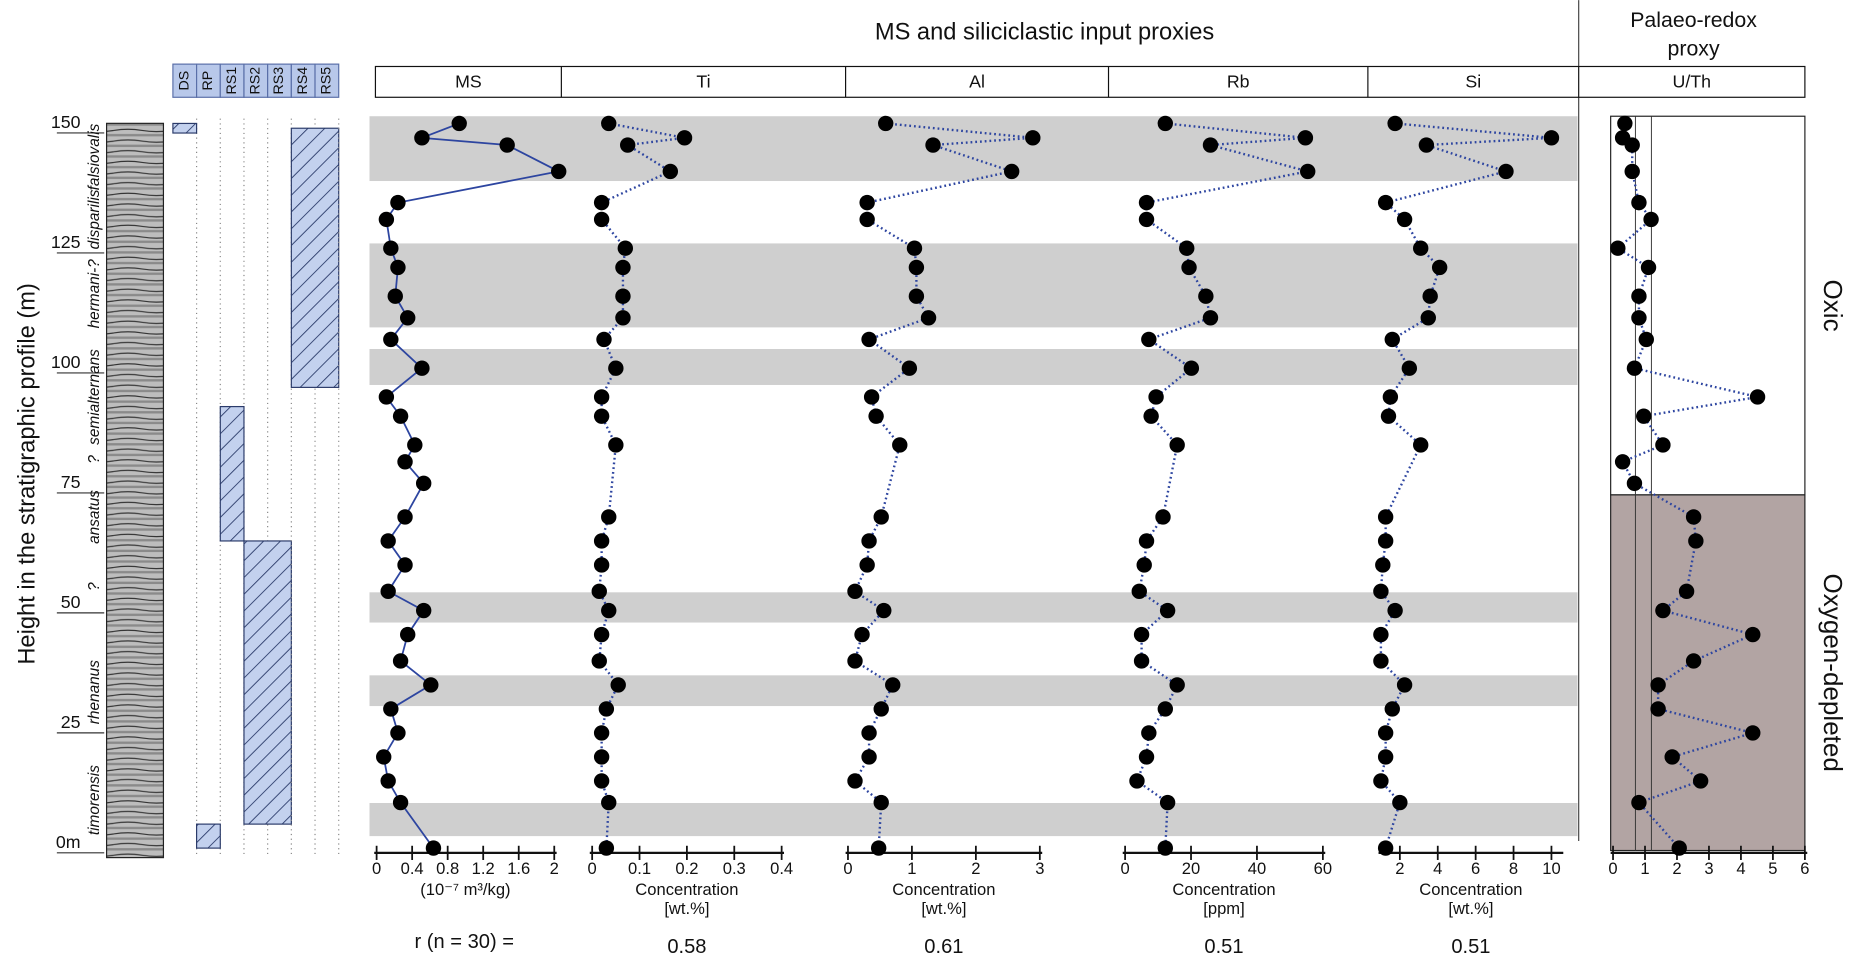  What do you see at coordinates (1223, 908) in the screenshot?
I see `x-axis-label: [ppm]` at bounding box center [1223, 908].